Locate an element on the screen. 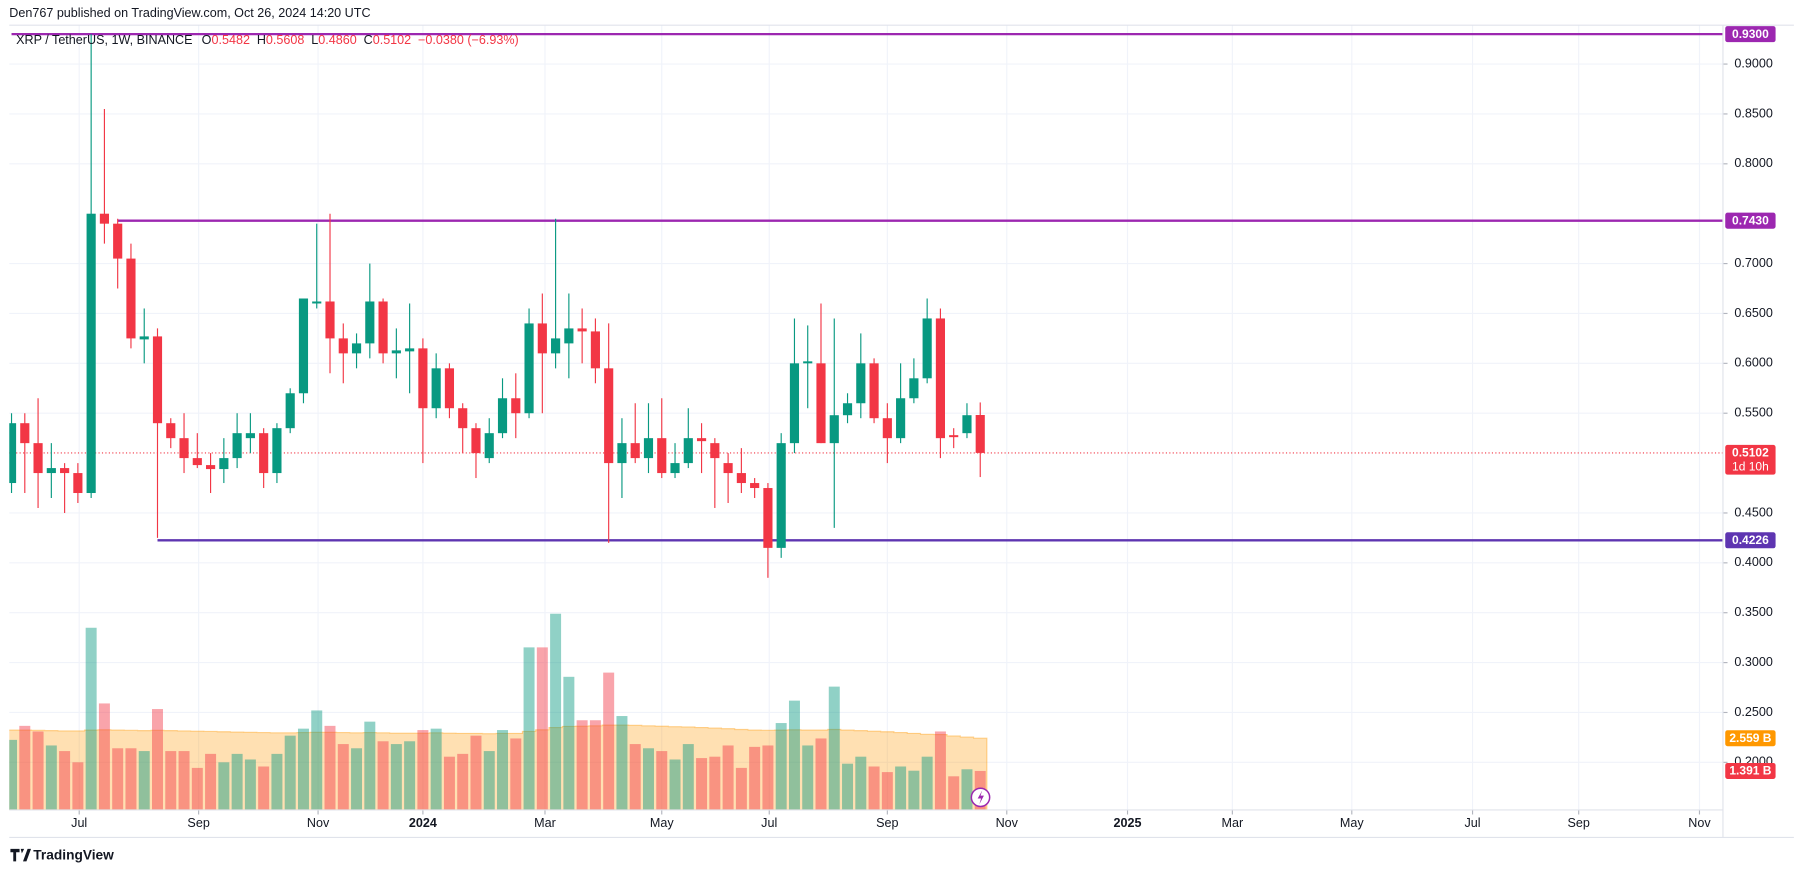  footer-logo: TradingView is located at coordinates (62, 854).